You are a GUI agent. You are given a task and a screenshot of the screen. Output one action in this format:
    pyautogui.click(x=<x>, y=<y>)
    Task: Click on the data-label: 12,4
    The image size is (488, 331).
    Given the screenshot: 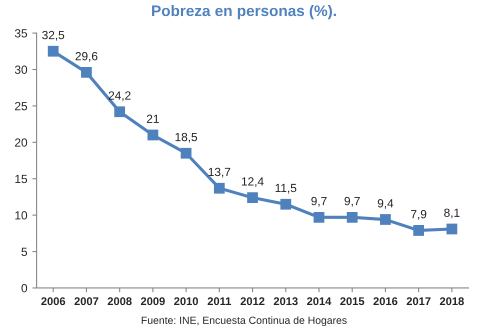 What is the action you would take?
    pyautogui.click(x=253, y=182)
    